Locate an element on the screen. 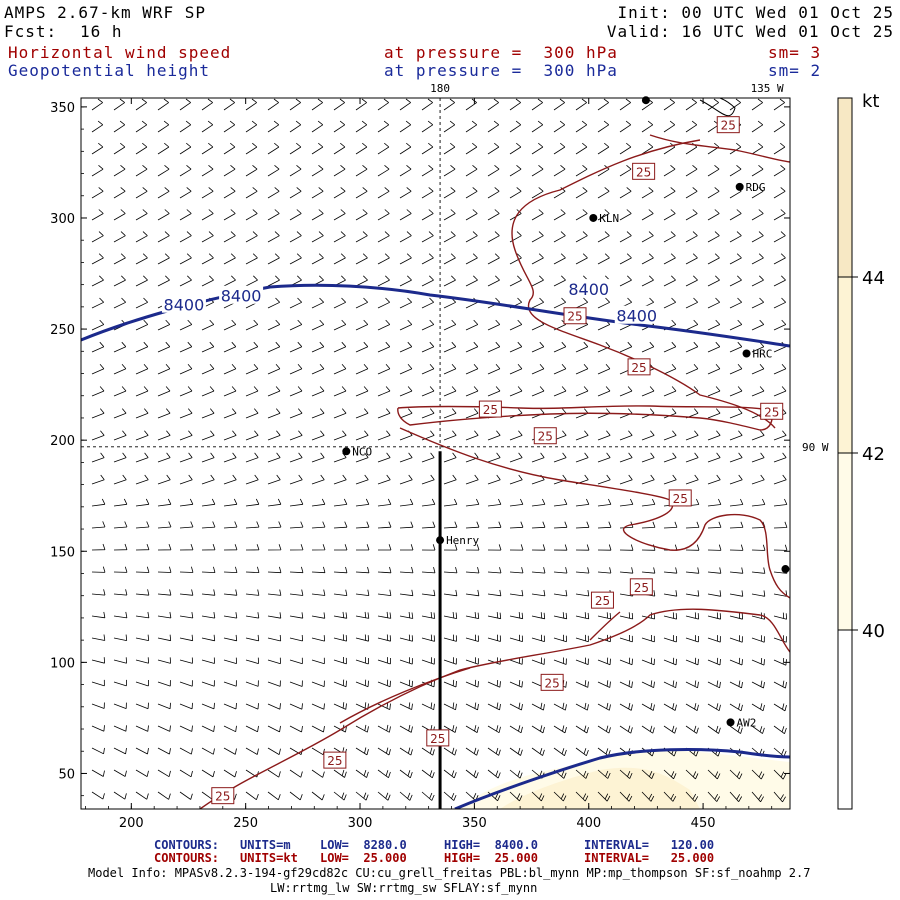 Image resolution: width=900 pixels, height=900 pixels. init-time: Init: 00 UTC Wed 01 Oct 25 is located at coordinates (755, 12).